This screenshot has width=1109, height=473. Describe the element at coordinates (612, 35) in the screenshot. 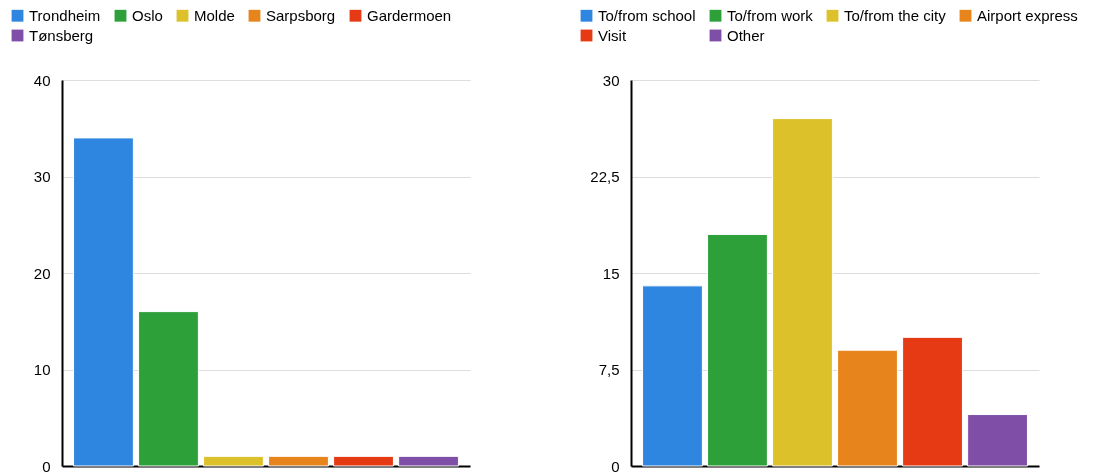

I see `legend-label: Visit` at that location.